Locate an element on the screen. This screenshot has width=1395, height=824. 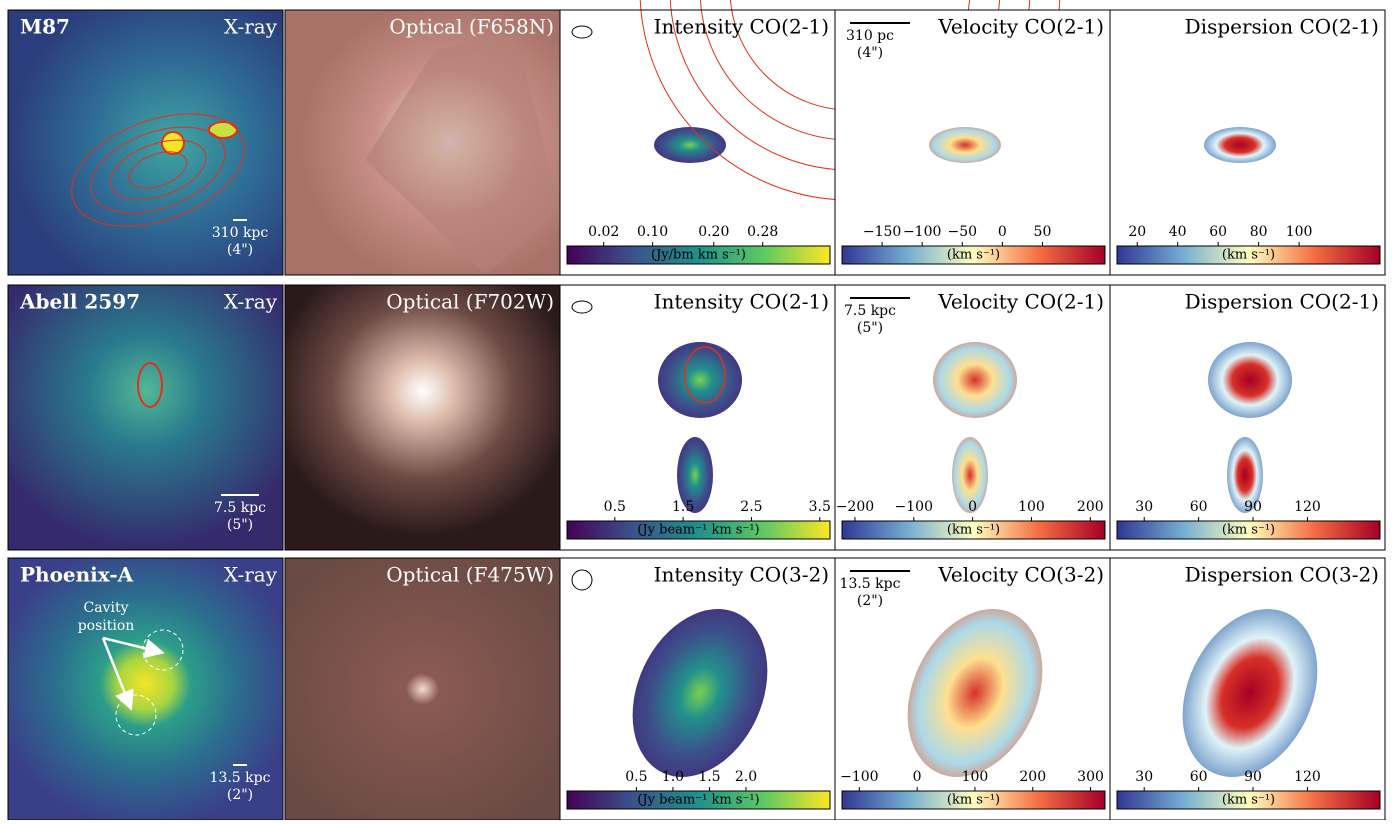
colorbar-tick-label: −50 is located at coordinates (963, 232).